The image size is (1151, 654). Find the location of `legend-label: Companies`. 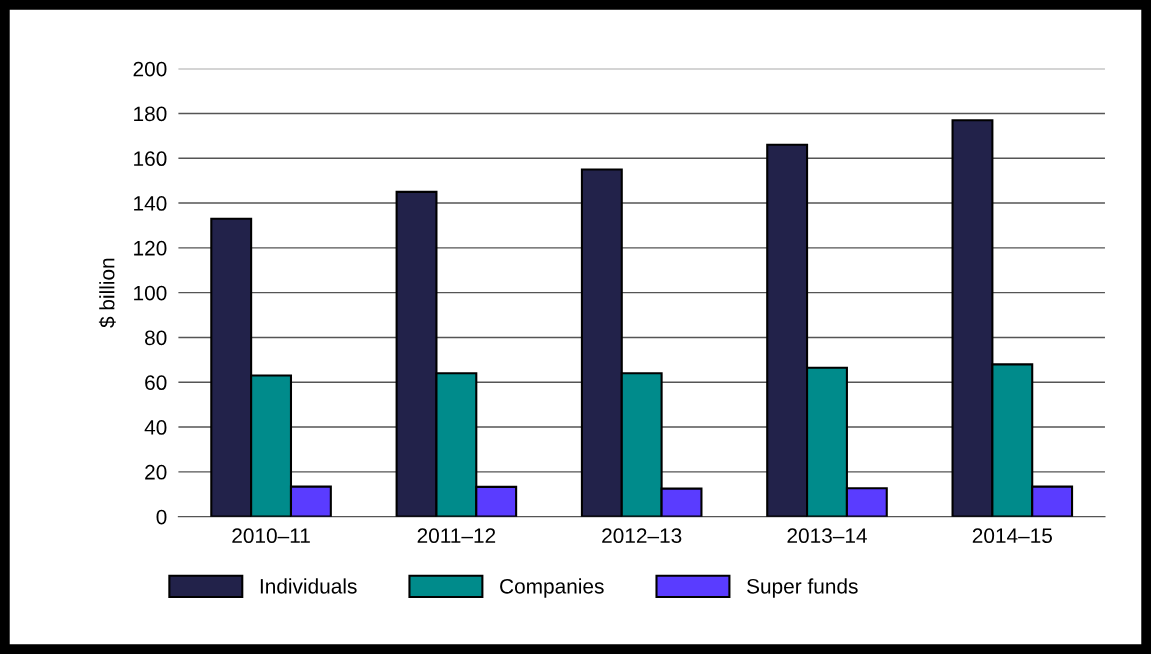

legend-label: Companies is located at coordinates (552, 588).